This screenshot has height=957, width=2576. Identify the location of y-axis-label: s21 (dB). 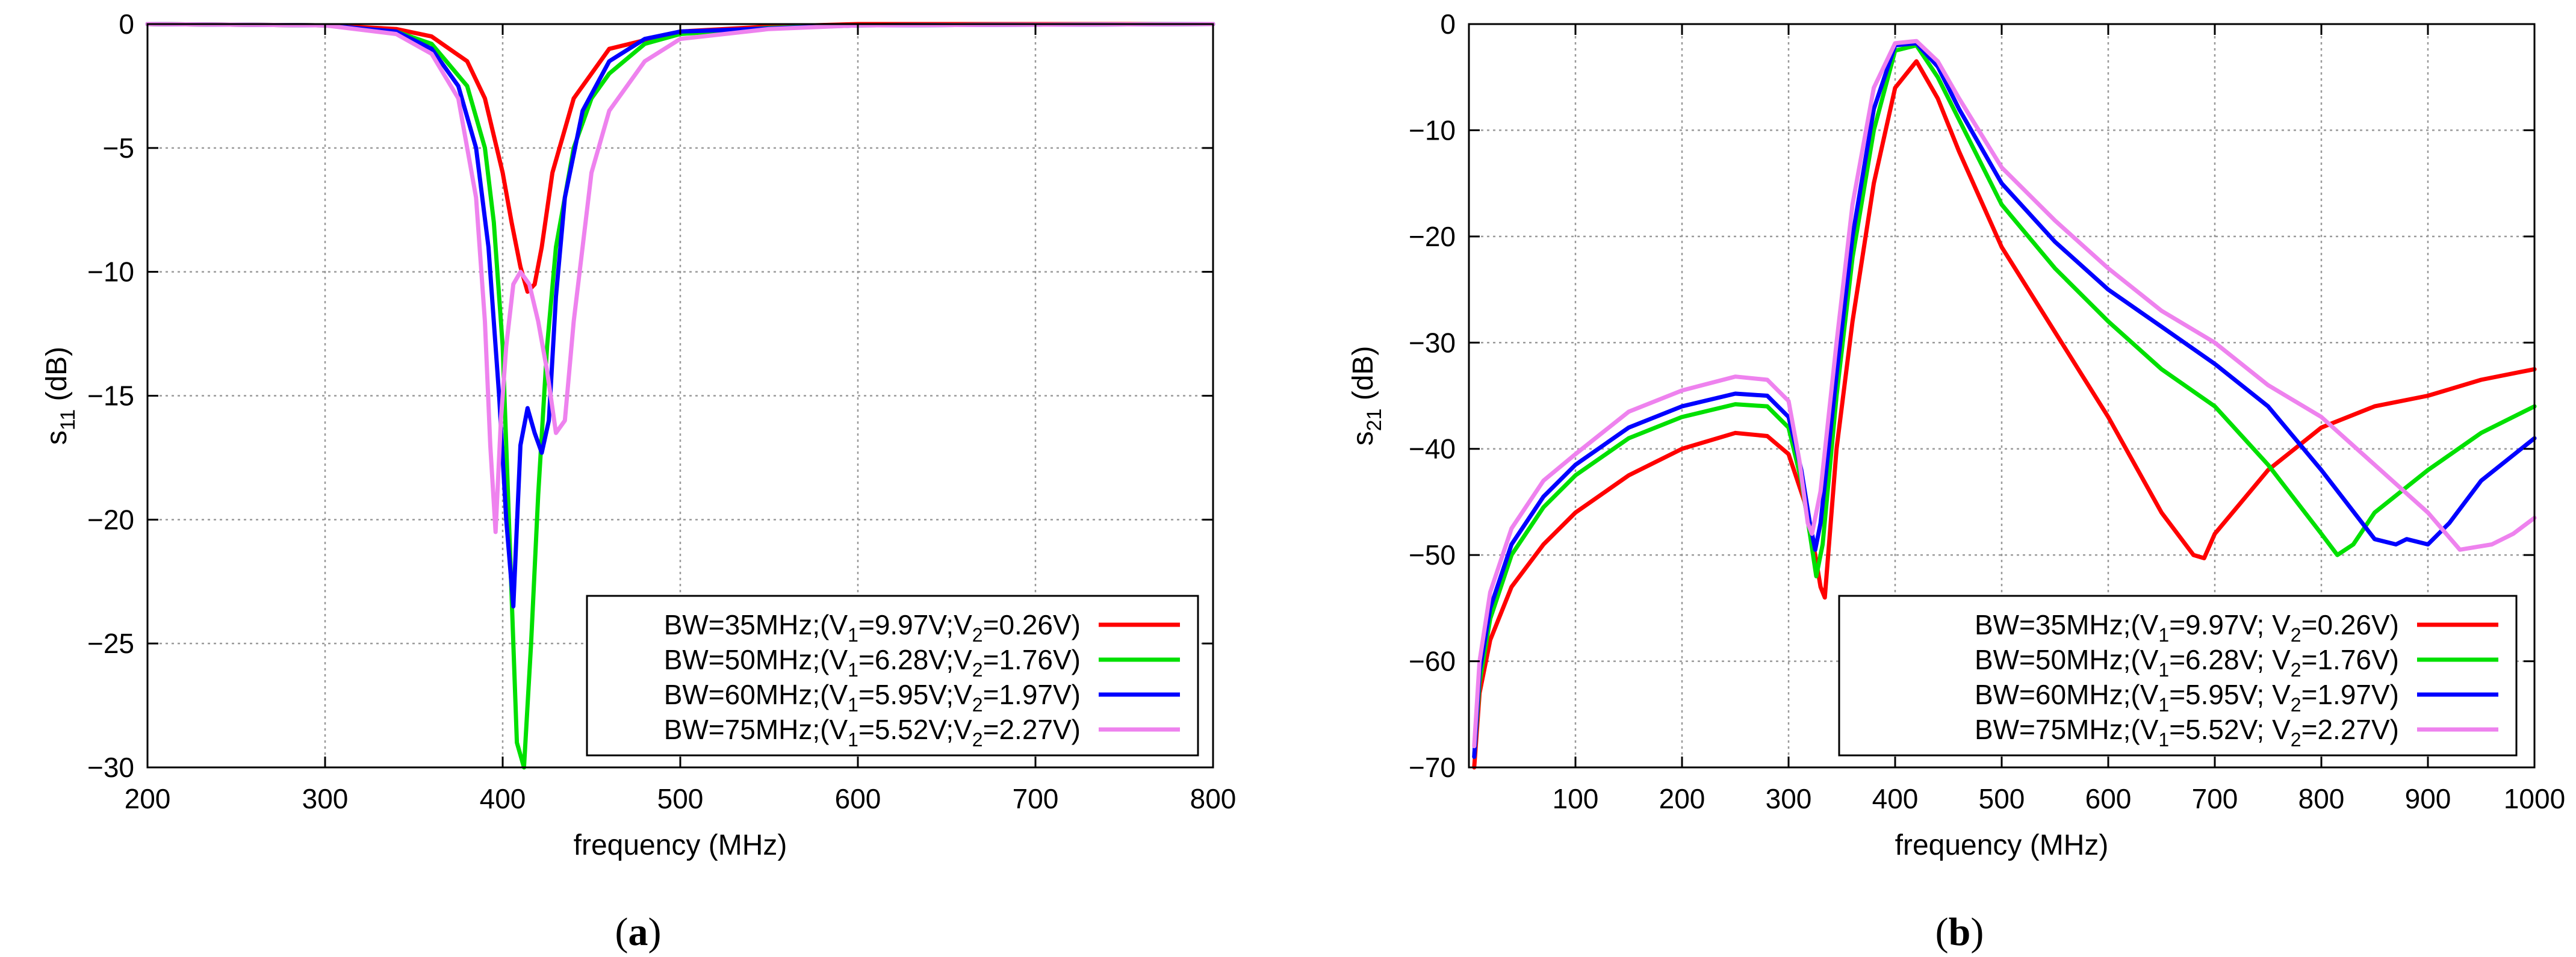
(1366, 396).